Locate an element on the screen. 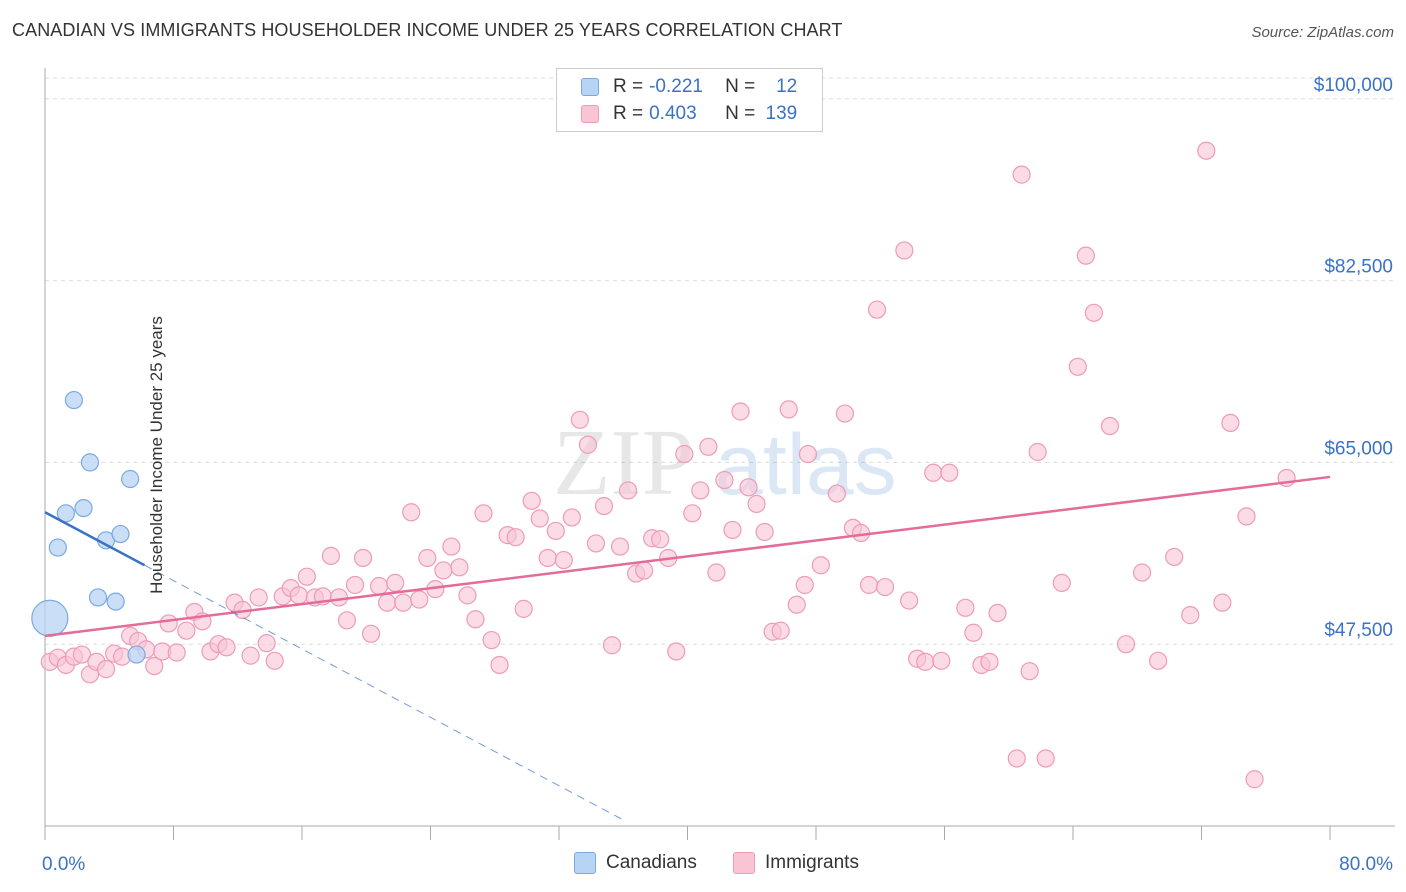  canadians-trend-extension is located at coordinates (384, 692).